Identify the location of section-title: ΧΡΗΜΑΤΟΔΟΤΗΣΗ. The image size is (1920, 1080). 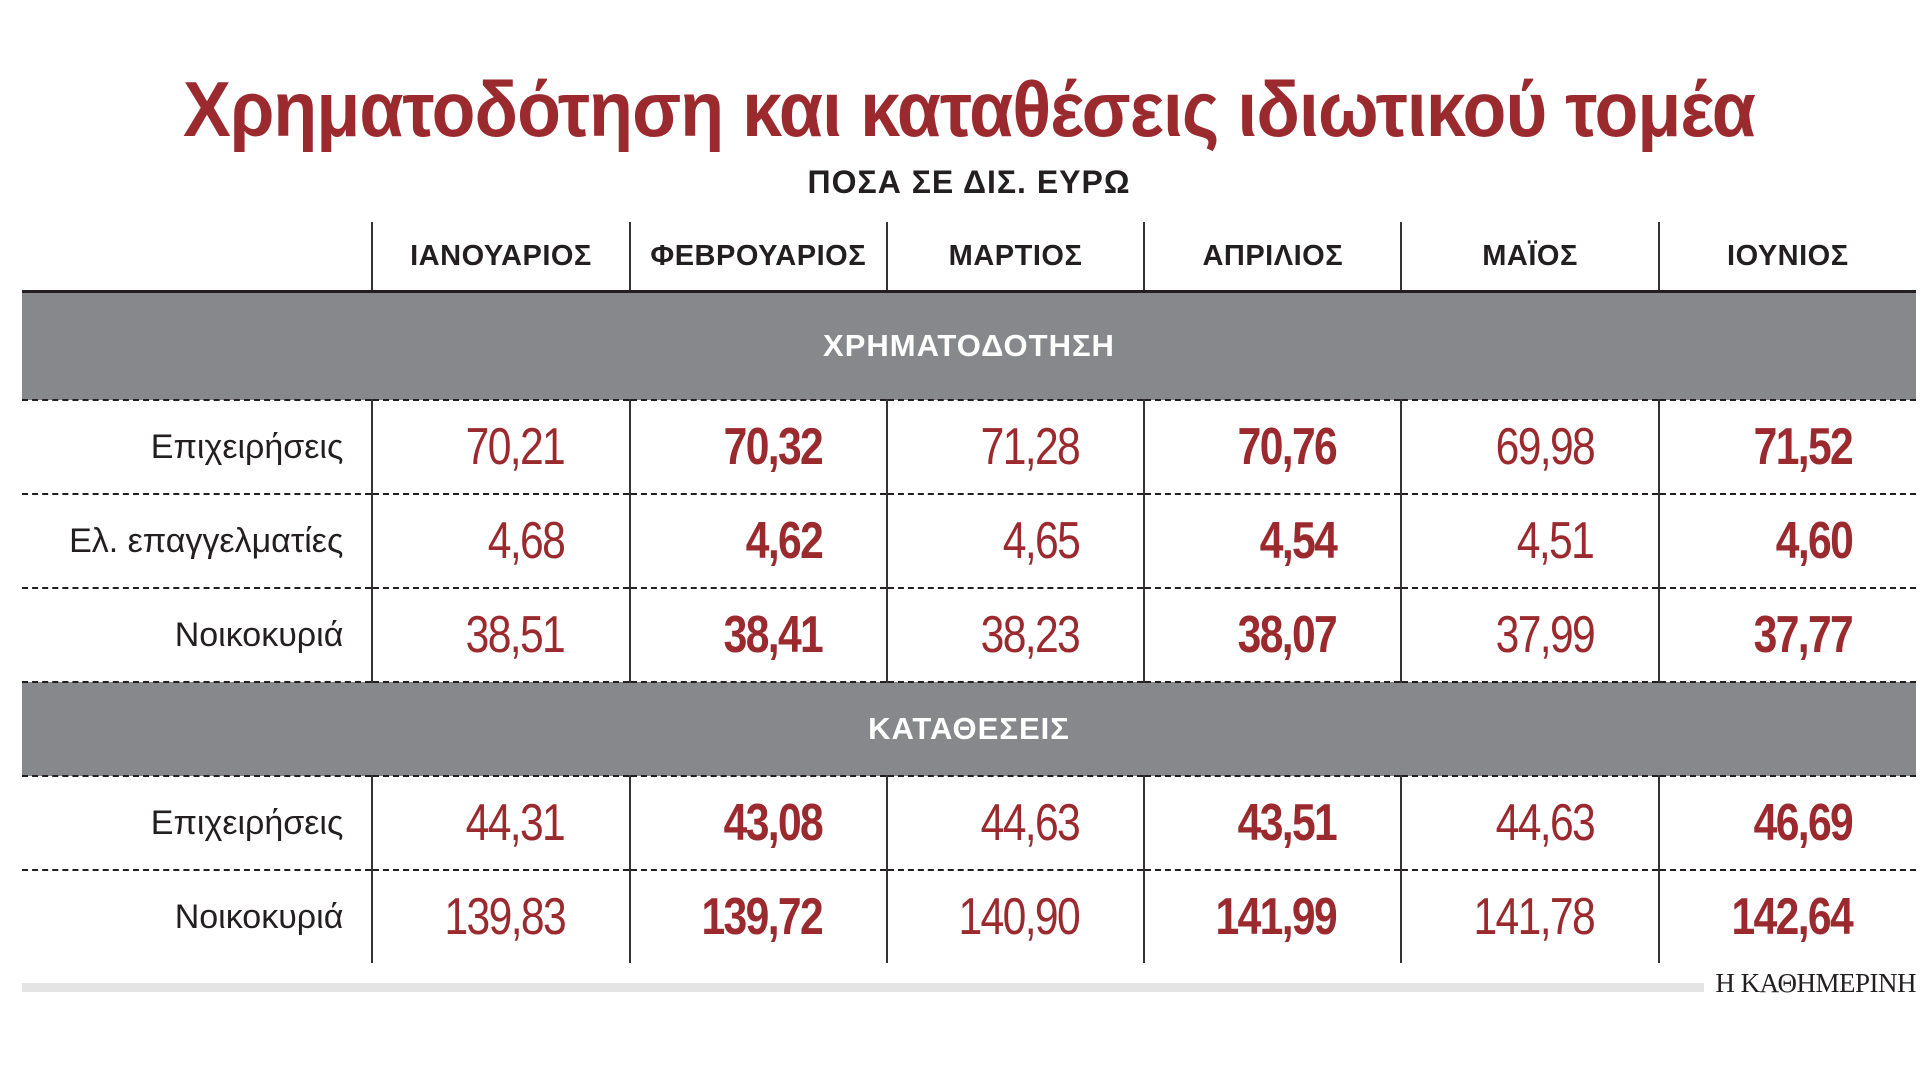
(969, 346).